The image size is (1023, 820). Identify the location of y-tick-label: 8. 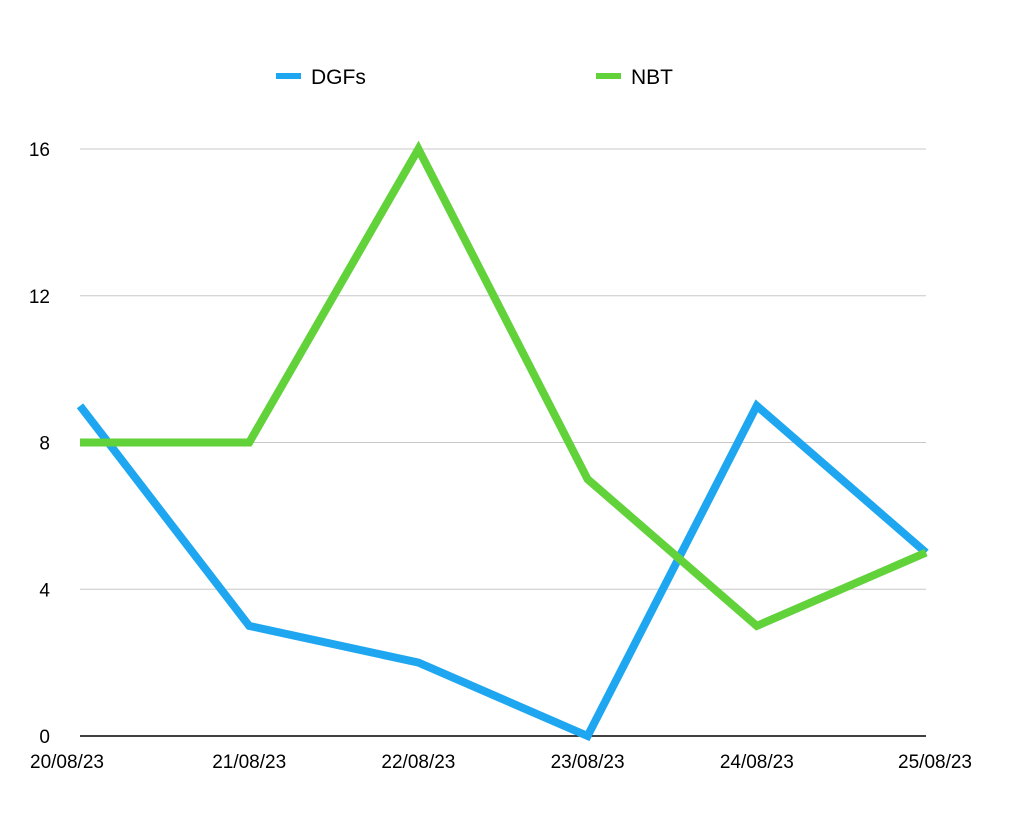
(44, 444).